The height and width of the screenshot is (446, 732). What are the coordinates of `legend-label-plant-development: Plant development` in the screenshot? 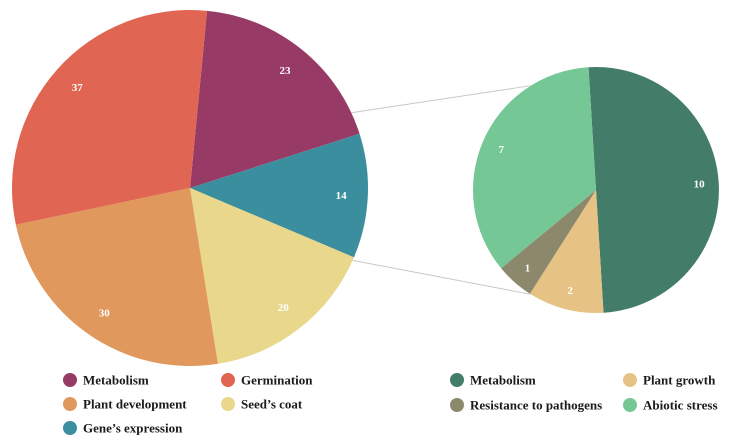 It's located at (135, 404).